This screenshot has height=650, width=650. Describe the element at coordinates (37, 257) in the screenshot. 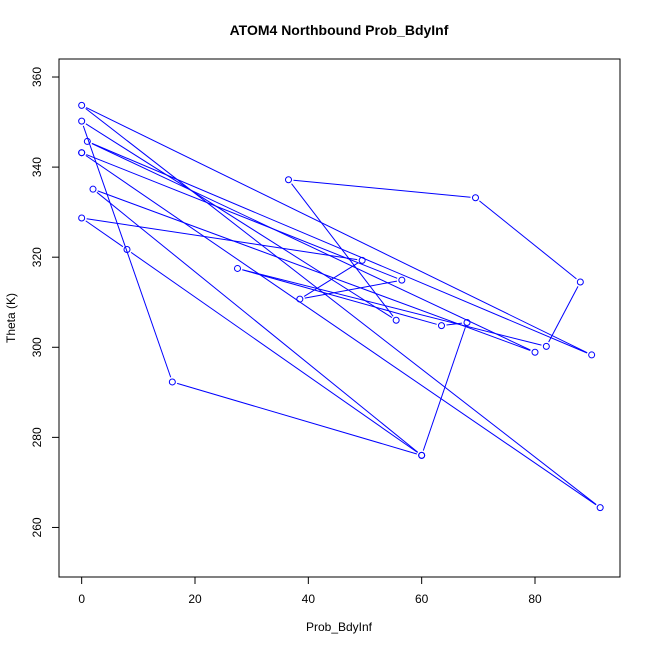

I see `y-tick-label: 320` at that location.